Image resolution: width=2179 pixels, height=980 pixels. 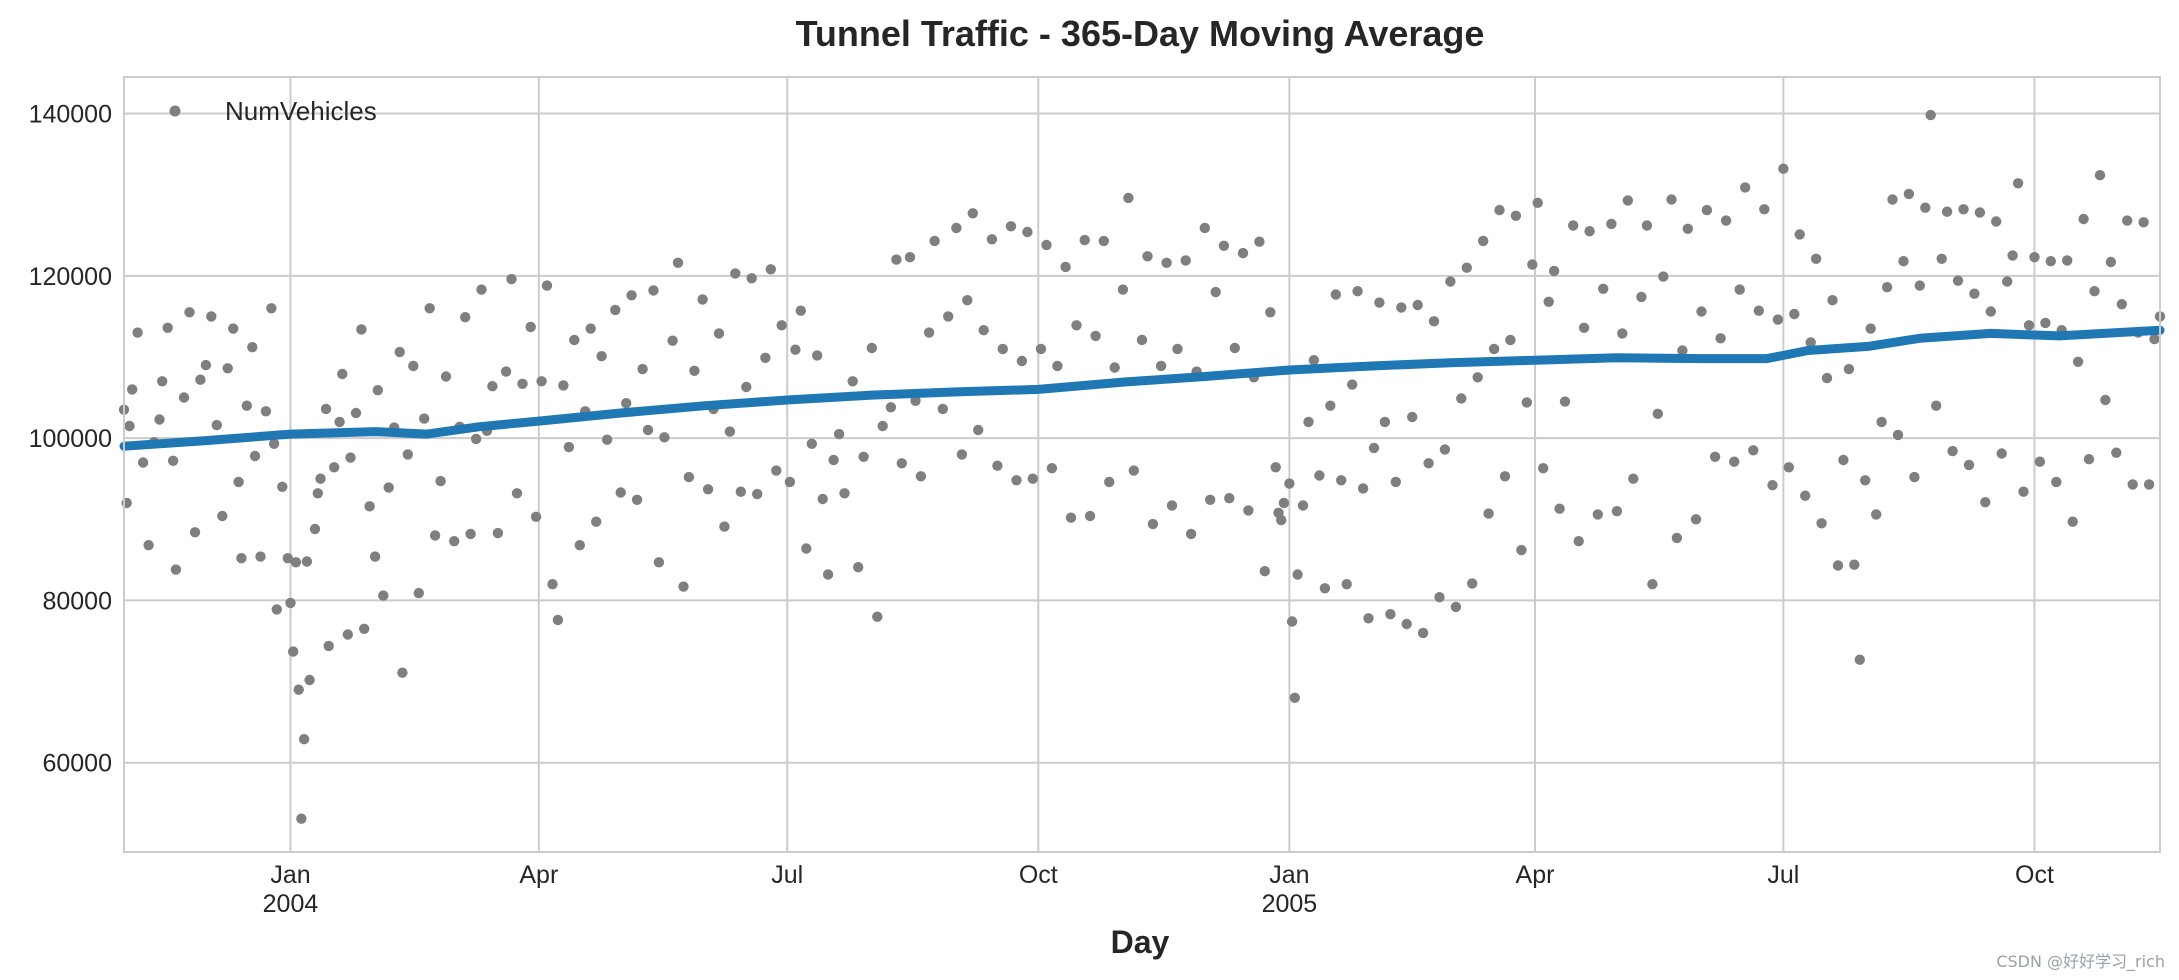 I want to click on watermark: CSDN @好好学习_rich, so click(x=2080, y=961).